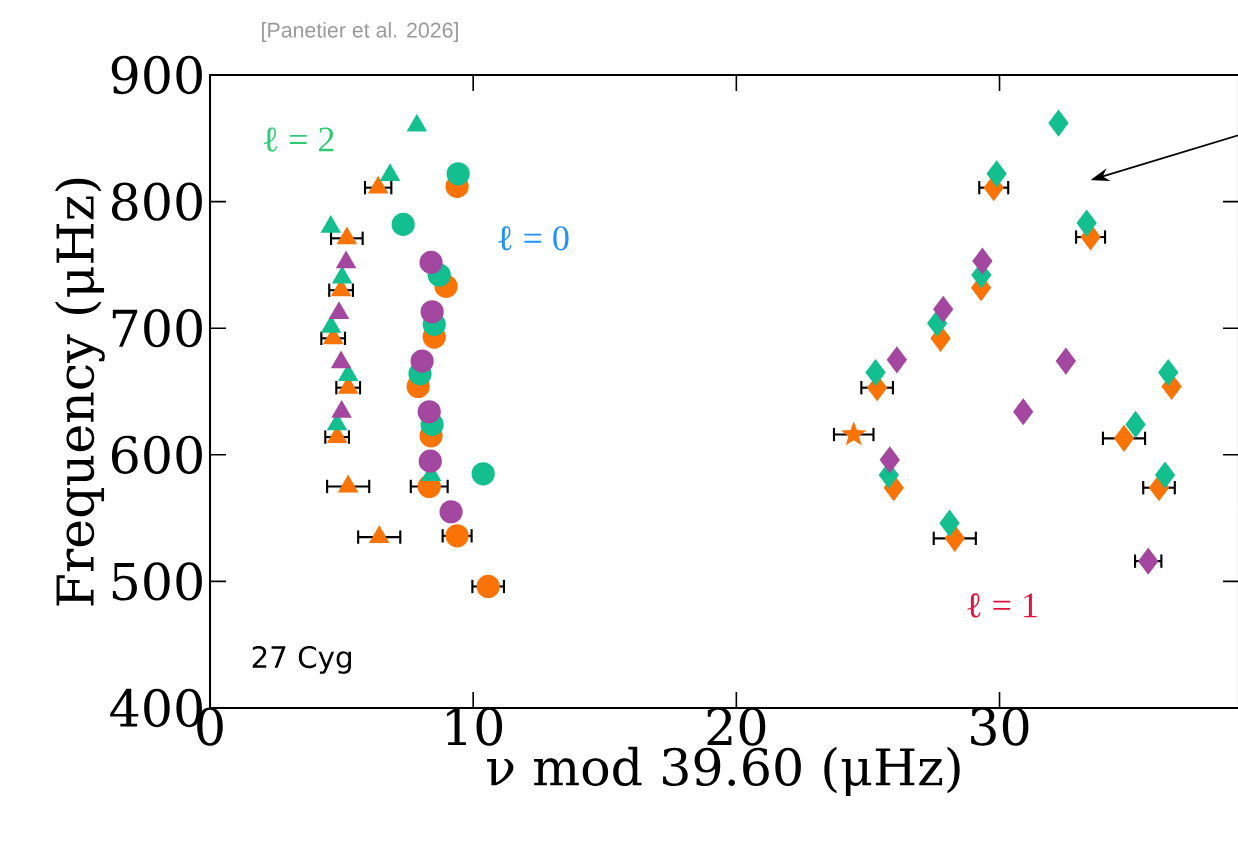 The width and height of the screenshot is (1238, 846). Describe the element at coordinates (157, 581) in the screenshot. I see `y-tick-label: 500` at that location.